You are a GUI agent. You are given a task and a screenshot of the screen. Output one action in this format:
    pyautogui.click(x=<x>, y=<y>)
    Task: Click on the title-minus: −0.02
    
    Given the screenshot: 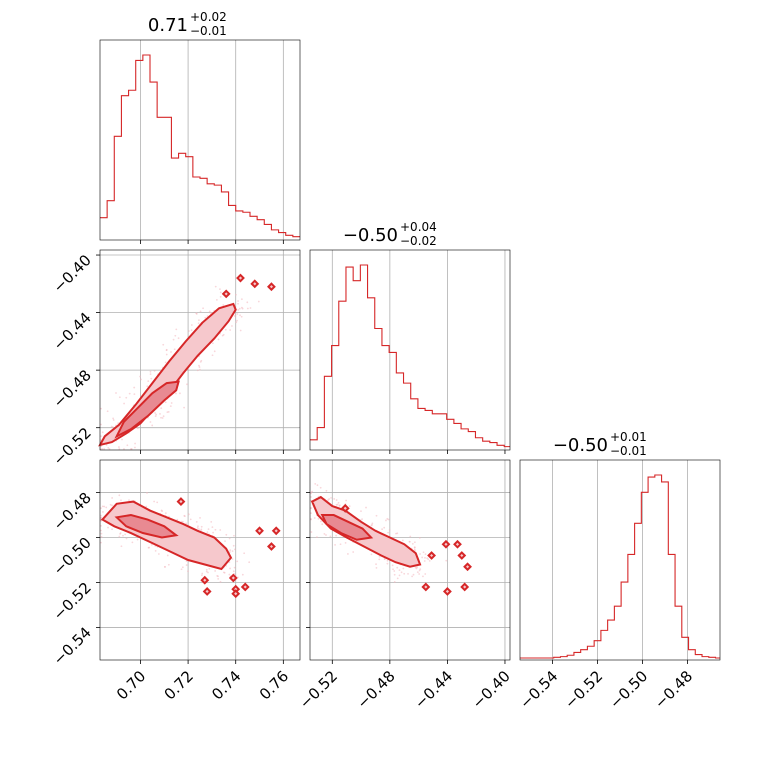 What is the action you would take?
    pyautogui.click(x=418, y=241)
    